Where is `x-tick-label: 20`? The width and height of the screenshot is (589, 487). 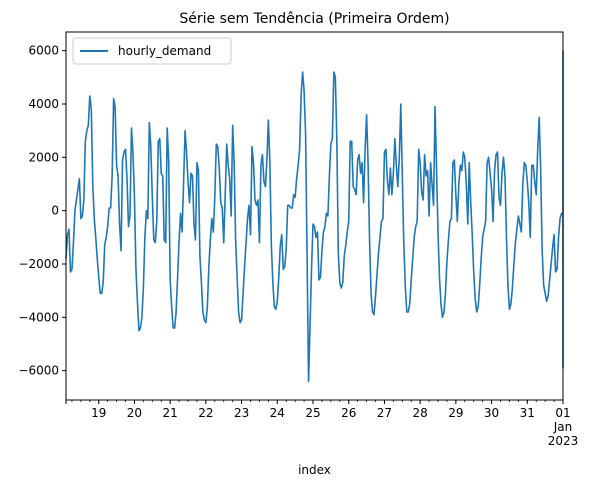
x-tick-label: 20 is located at coordinates (134, 413).